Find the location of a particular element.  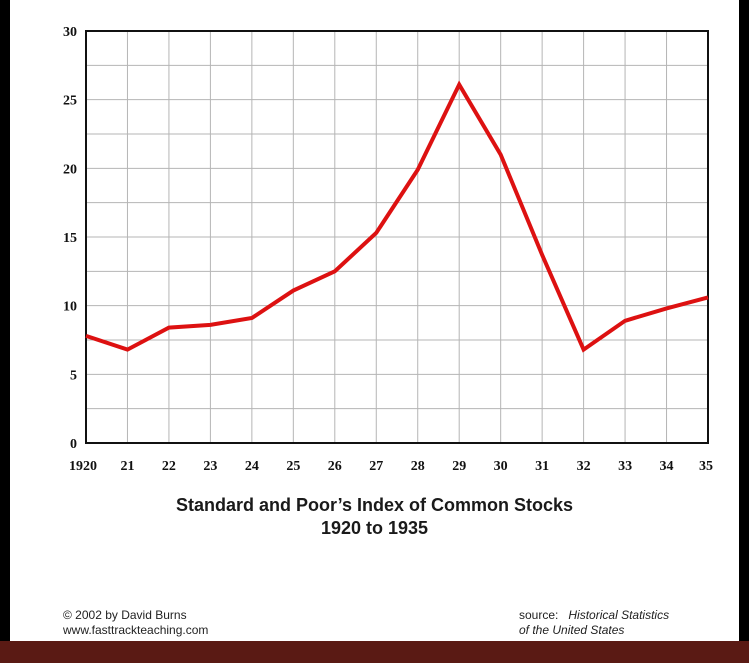

x-tick-label-26: 26 is located at coordinates (335, 466).